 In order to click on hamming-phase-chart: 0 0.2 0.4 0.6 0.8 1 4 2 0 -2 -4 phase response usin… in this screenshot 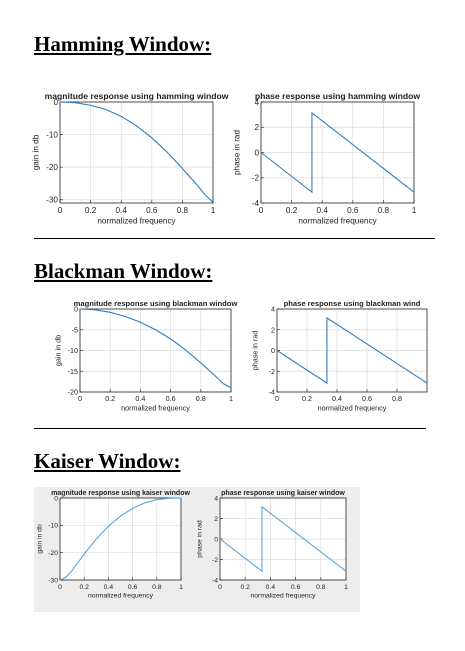, I will do `click(326, 158)`.